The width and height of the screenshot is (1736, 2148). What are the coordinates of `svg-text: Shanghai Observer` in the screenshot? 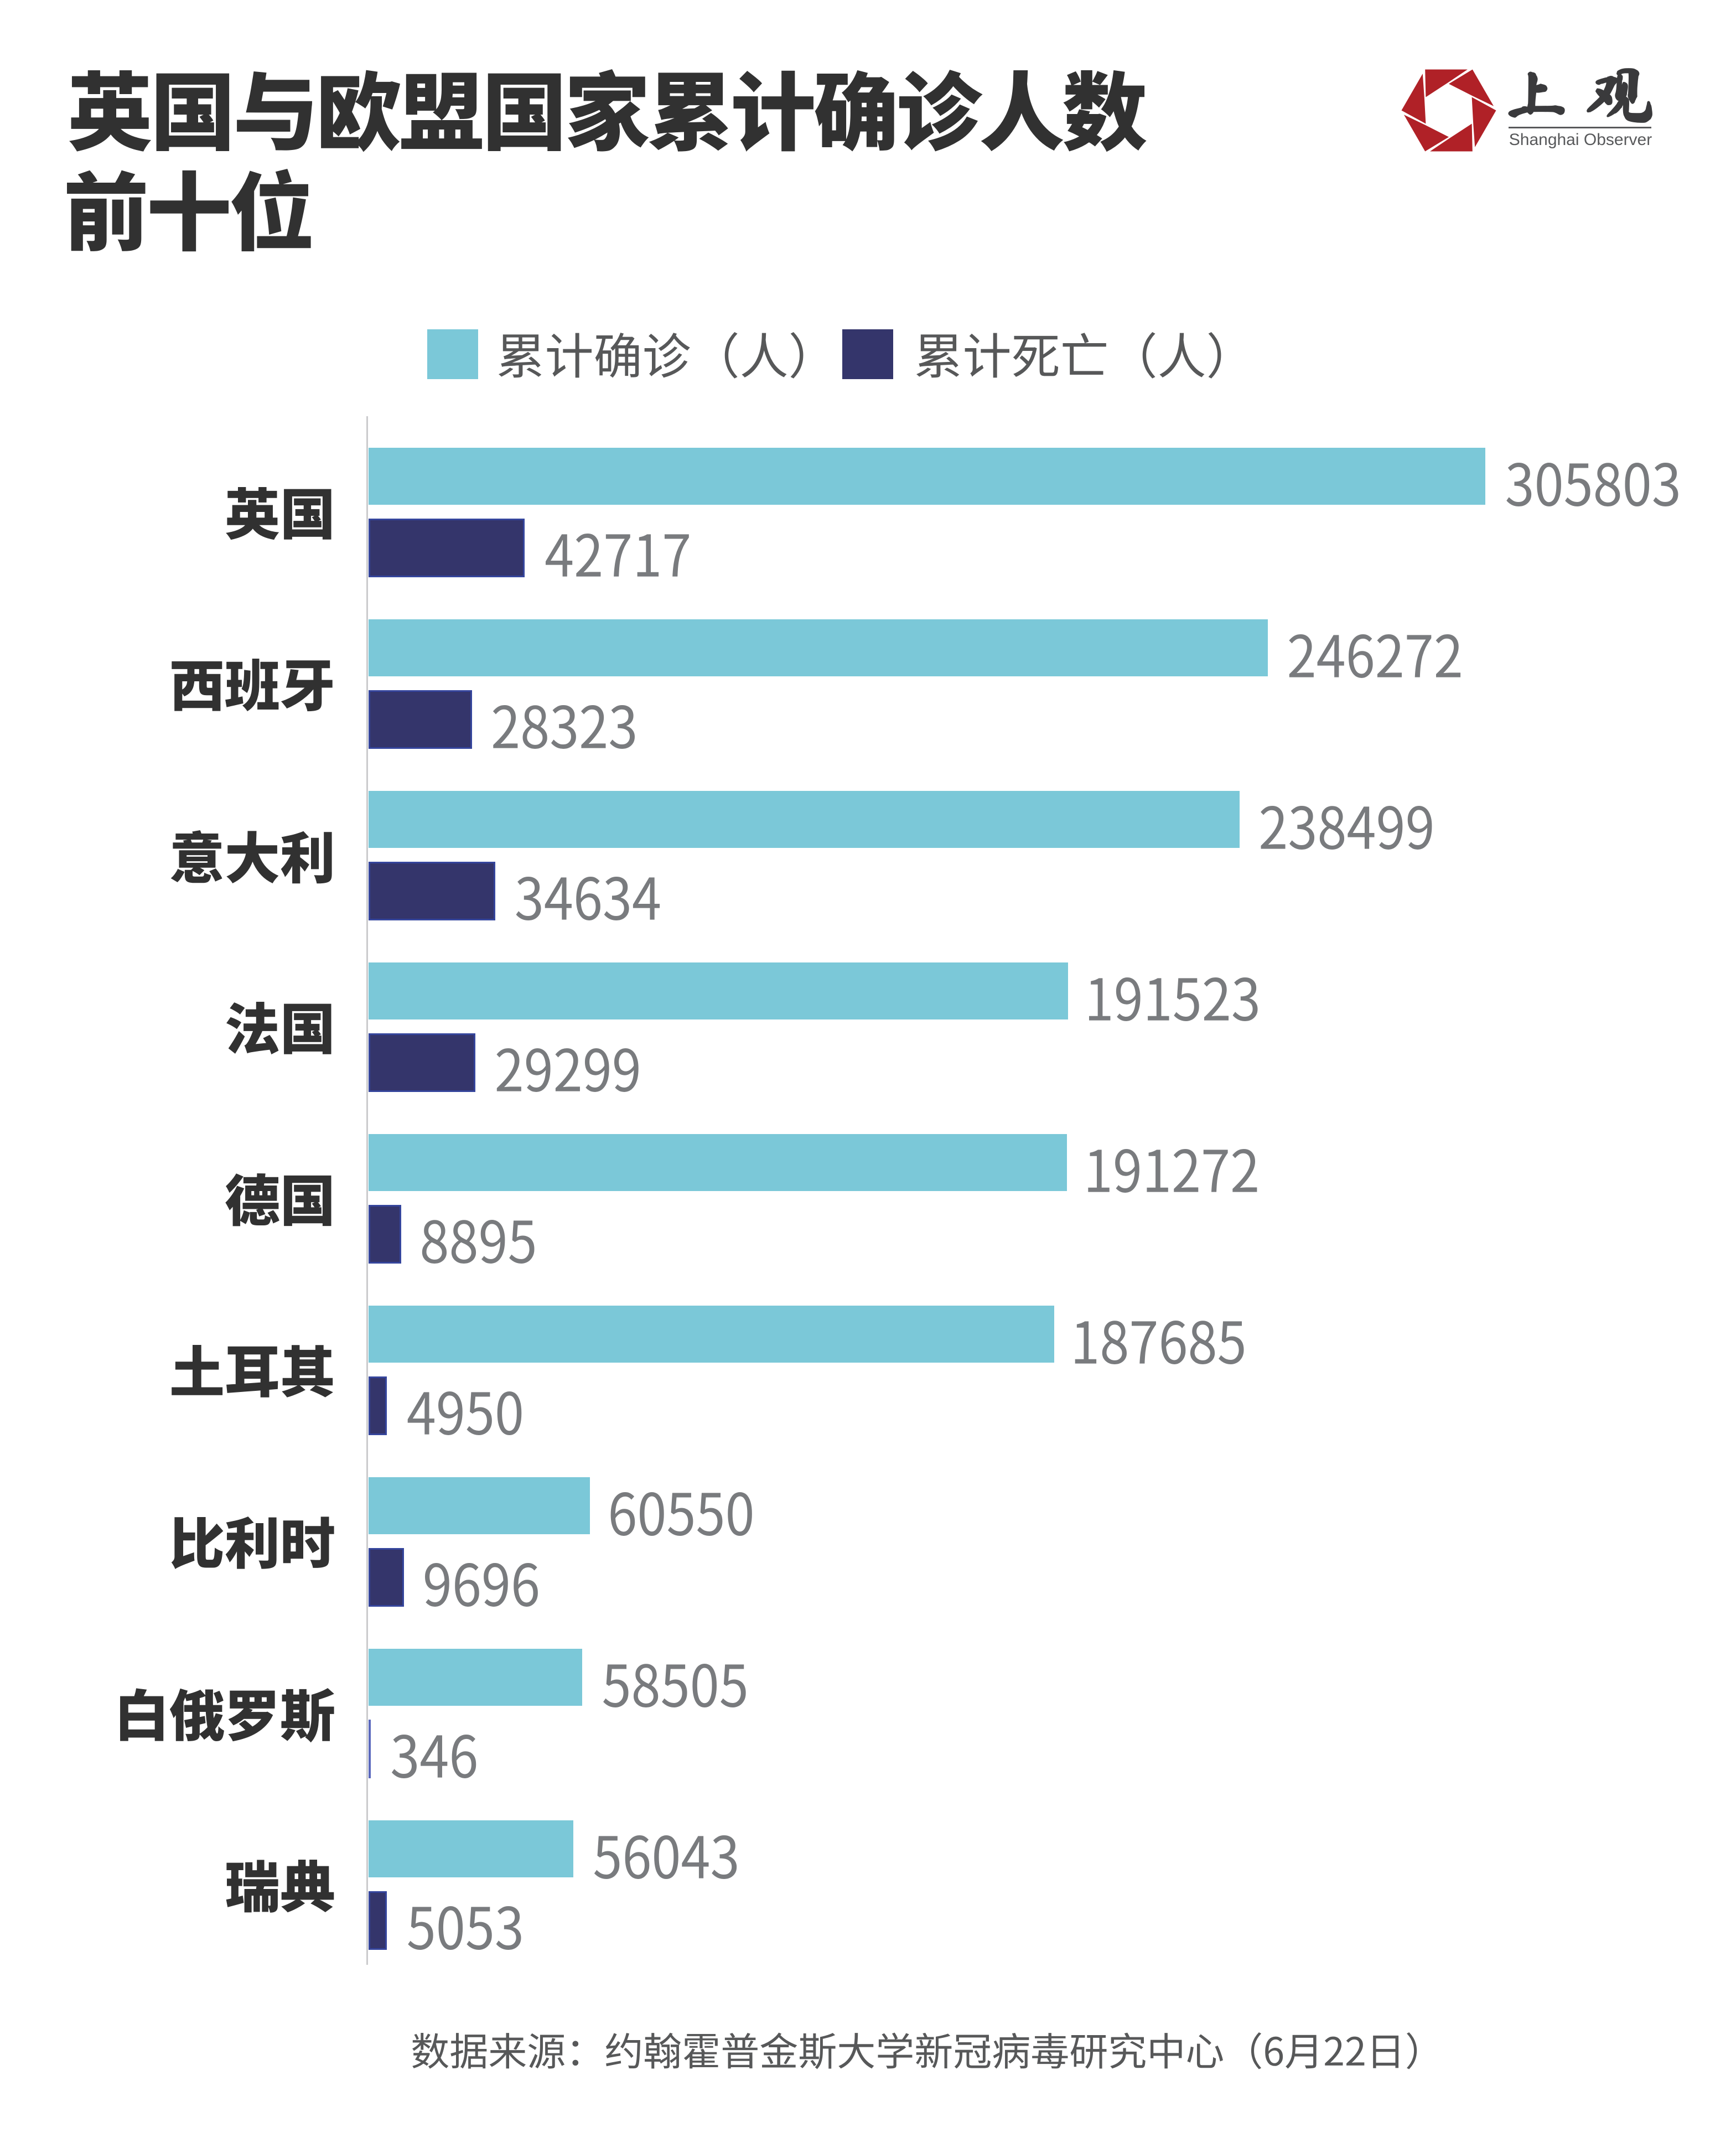 It's located at (1580, 140).